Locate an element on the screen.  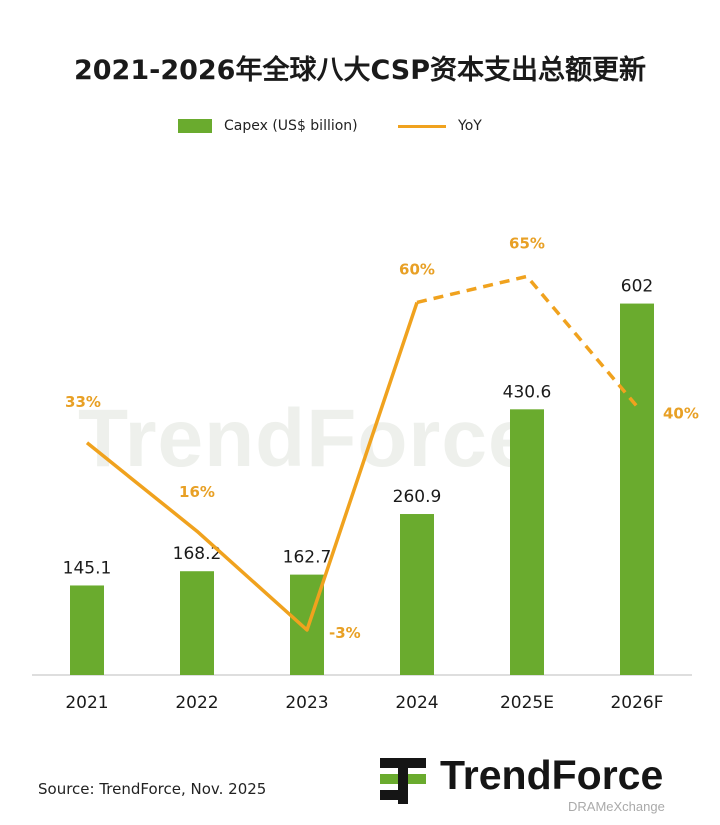
yoy-label: -3% is located at coordinates (345, 633).